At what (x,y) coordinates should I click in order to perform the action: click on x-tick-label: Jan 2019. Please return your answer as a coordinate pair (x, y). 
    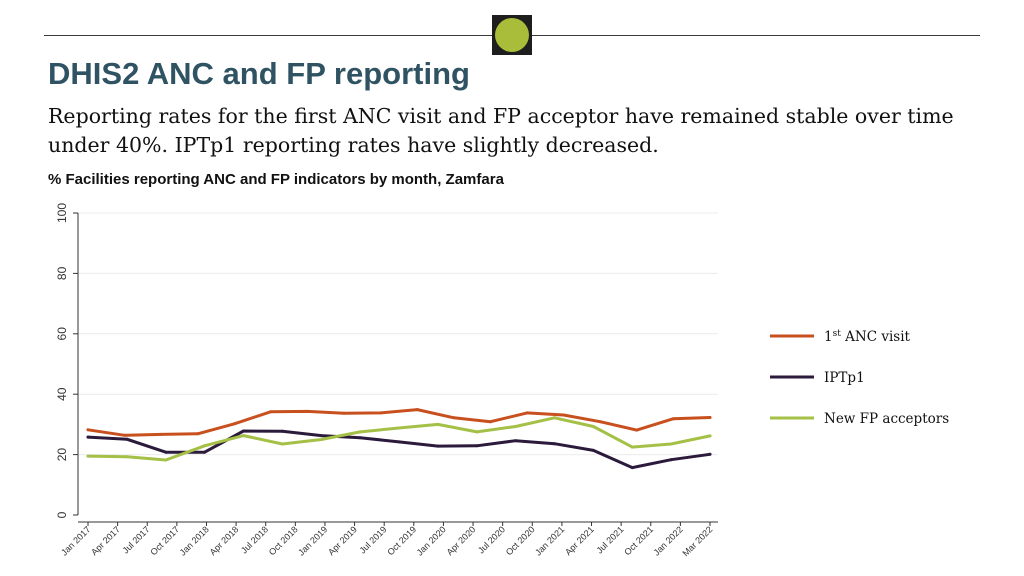
    Looking at the image, I should click on (312, 540).